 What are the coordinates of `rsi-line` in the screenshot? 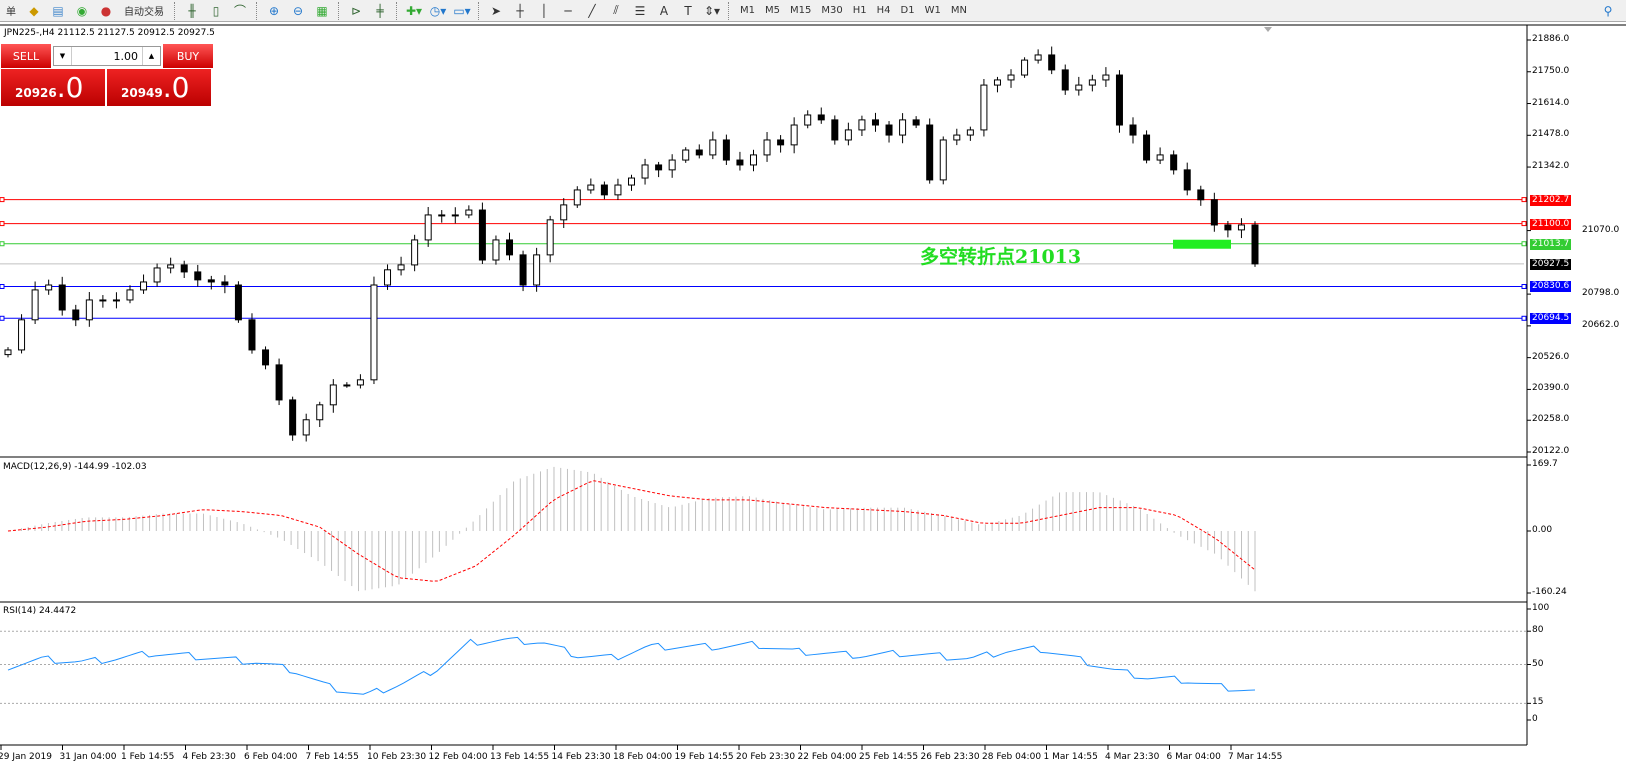 It's located at (631, 665).